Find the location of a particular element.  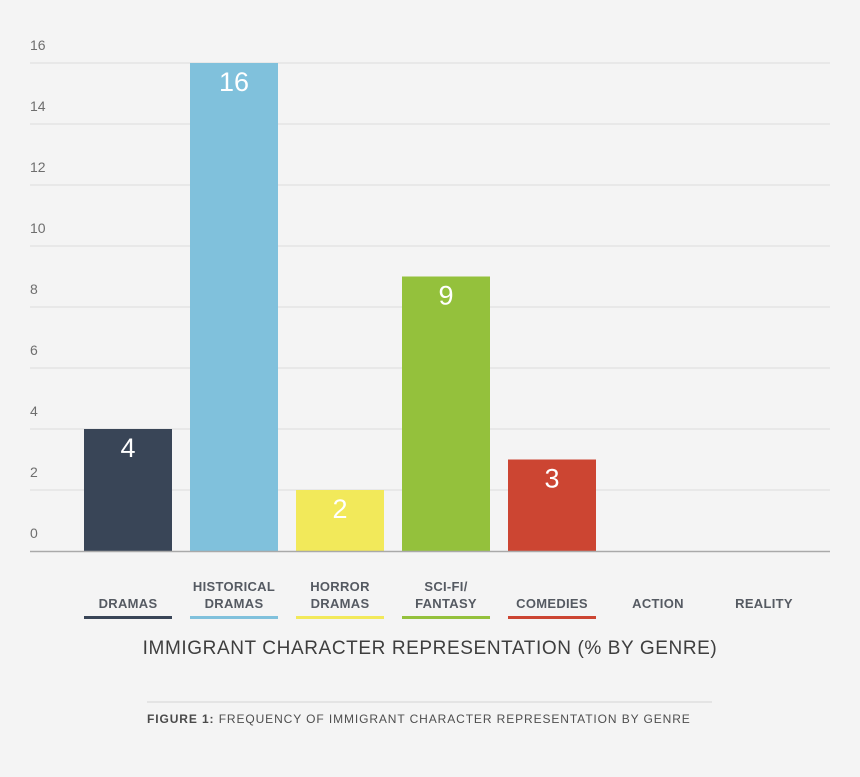

y-tick-label: 0 is located at coordinates (34, 533).